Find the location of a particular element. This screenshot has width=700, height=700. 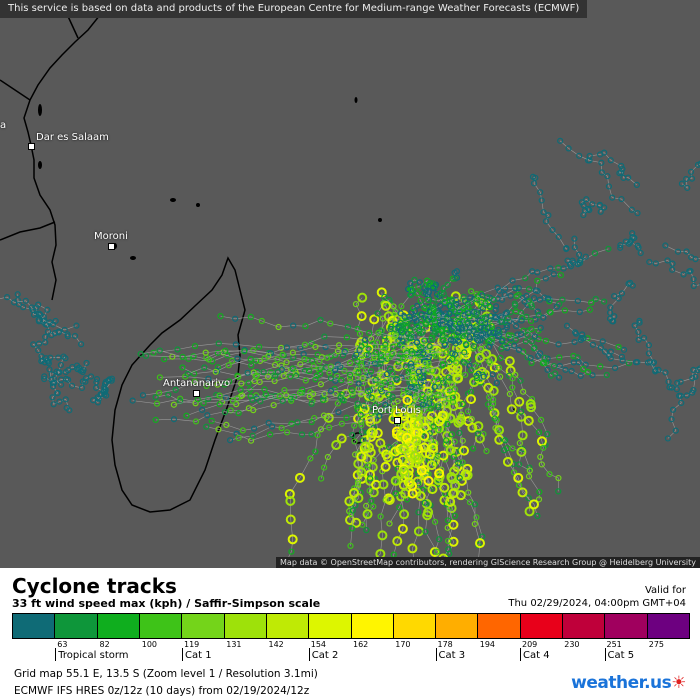

scale-tick: 162 is located at coordinates (361, 644).